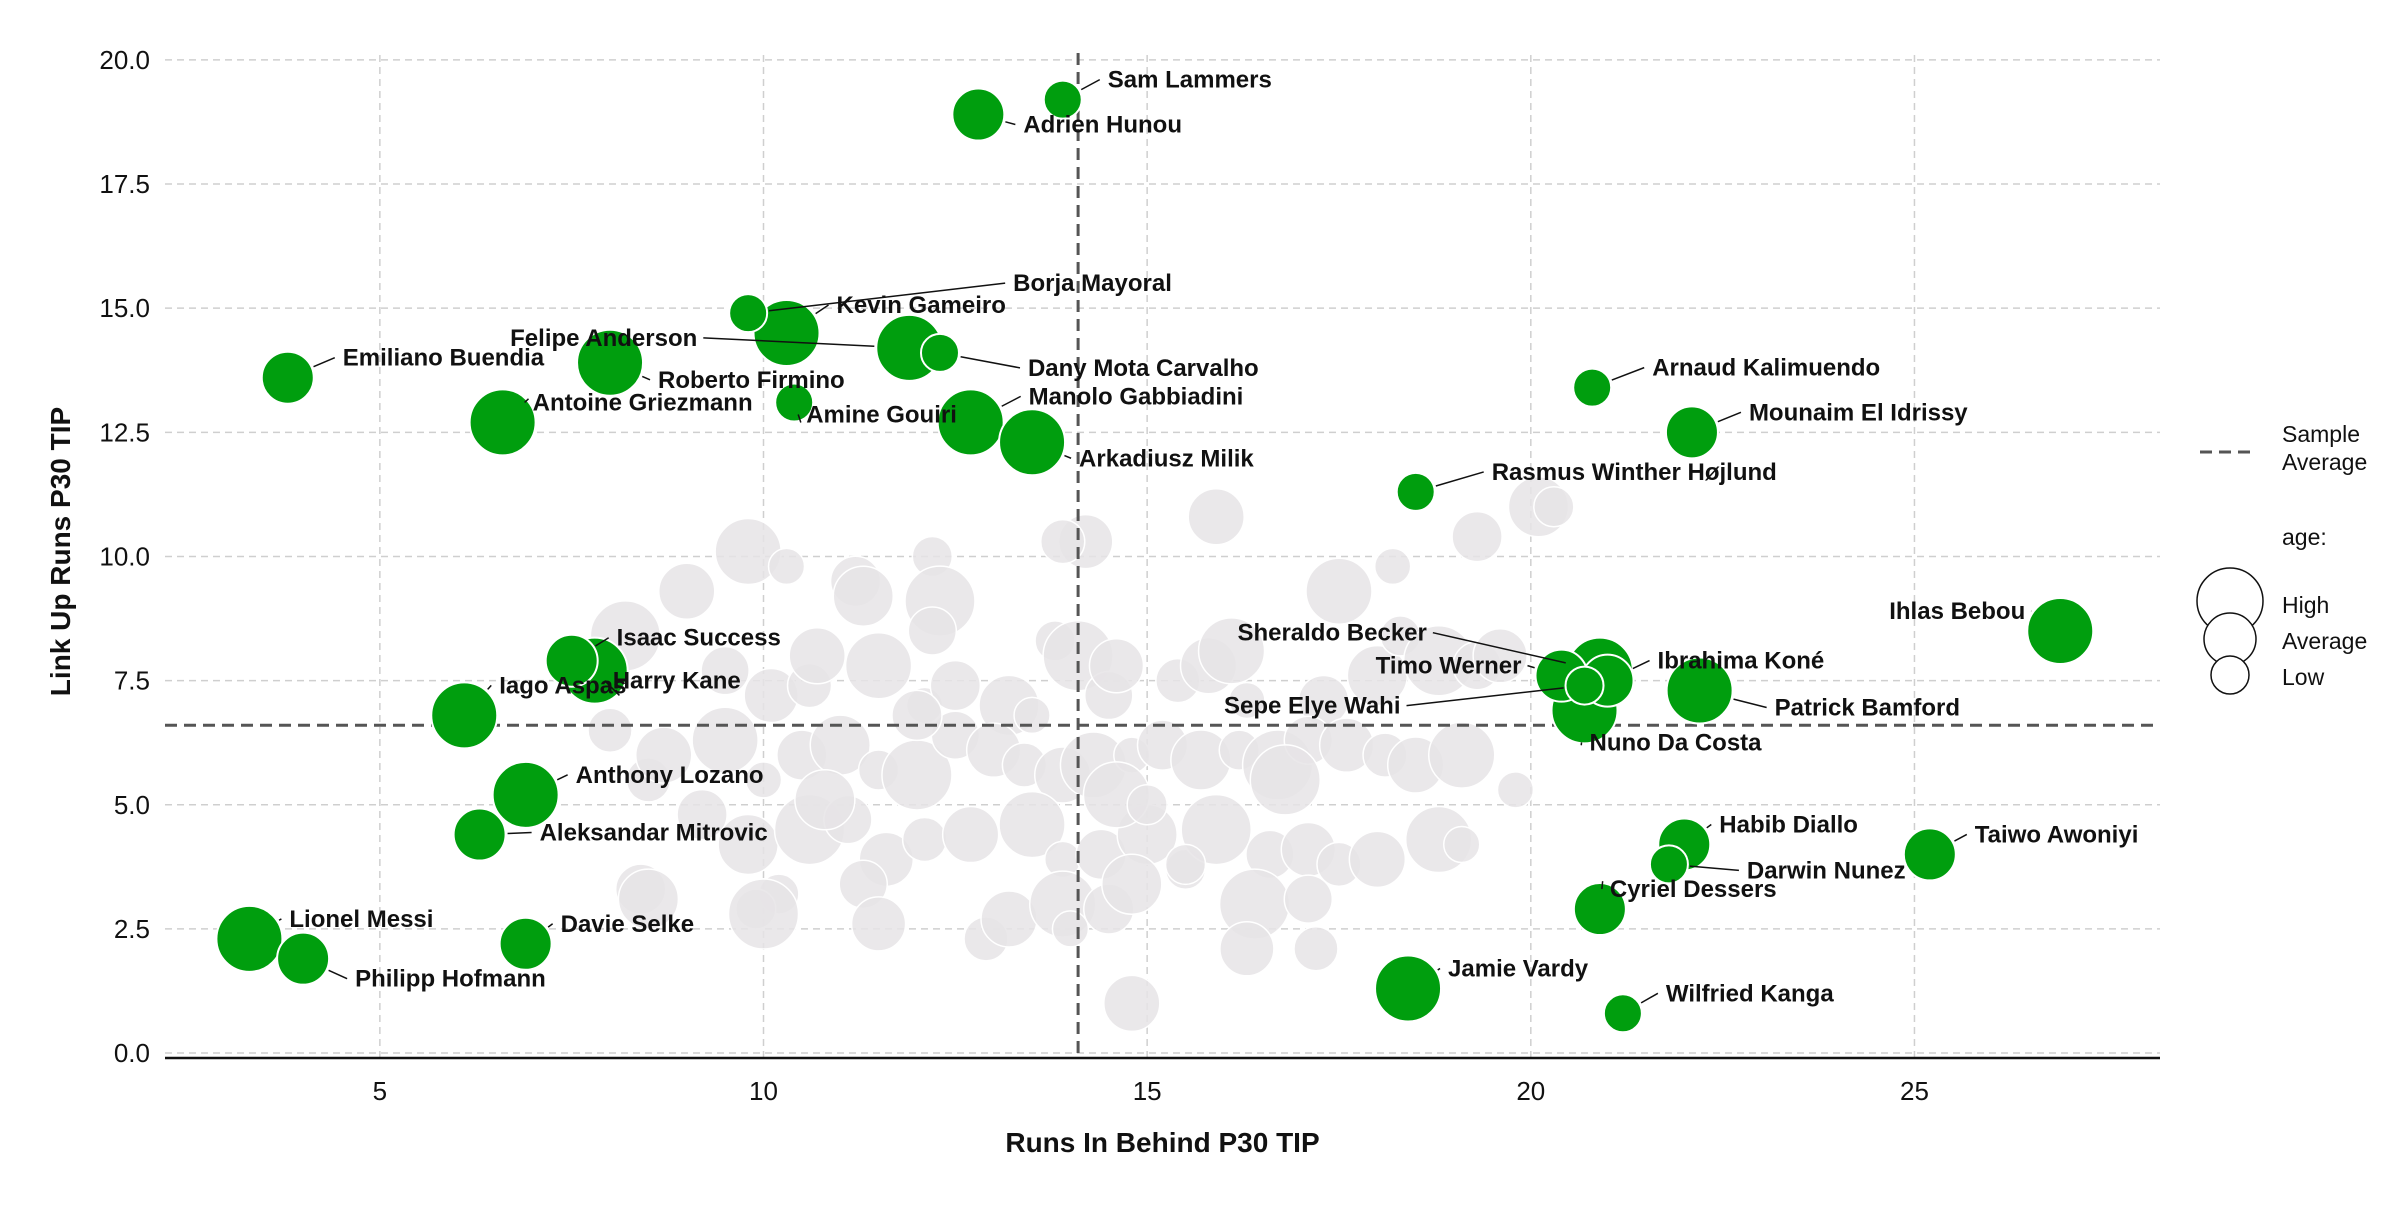  What do you see at coordinates (124, 556) in the screenshot?
I see `y-tick-label: 10.0` at bounding box center [124, 556].